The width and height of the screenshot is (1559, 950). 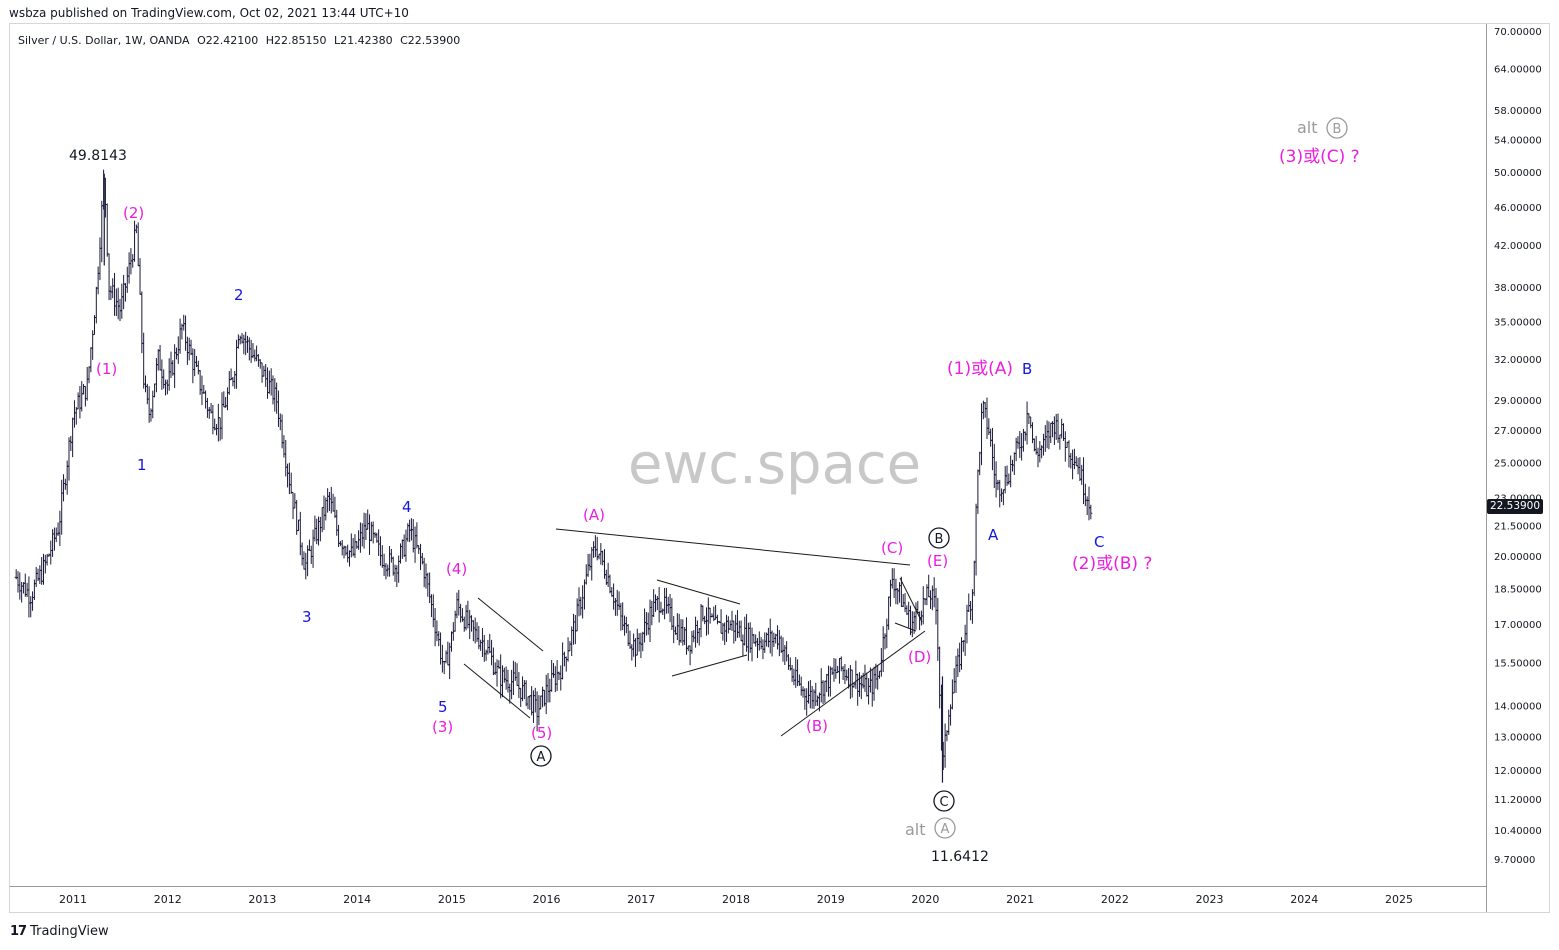 What do you see at coordinates (748, 886) in the screenshot?
I see `time-axis-border` at bounding box center [748, 886].